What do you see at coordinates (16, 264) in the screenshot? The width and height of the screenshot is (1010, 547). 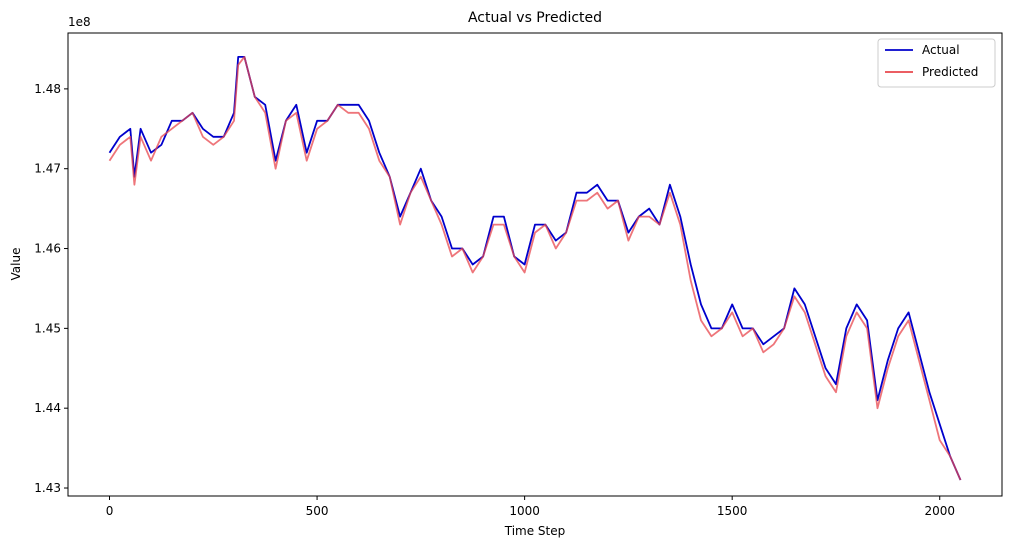 I see `y-axis-label: Value` at bounding box center [16, 264].